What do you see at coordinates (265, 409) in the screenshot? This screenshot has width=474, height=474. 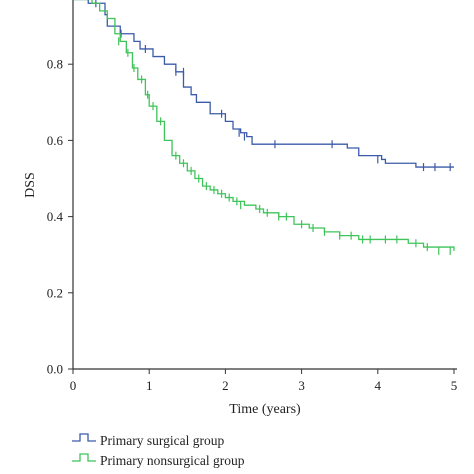 I see `x-axis-title: Time (years)` at bounding box center [265, 409].